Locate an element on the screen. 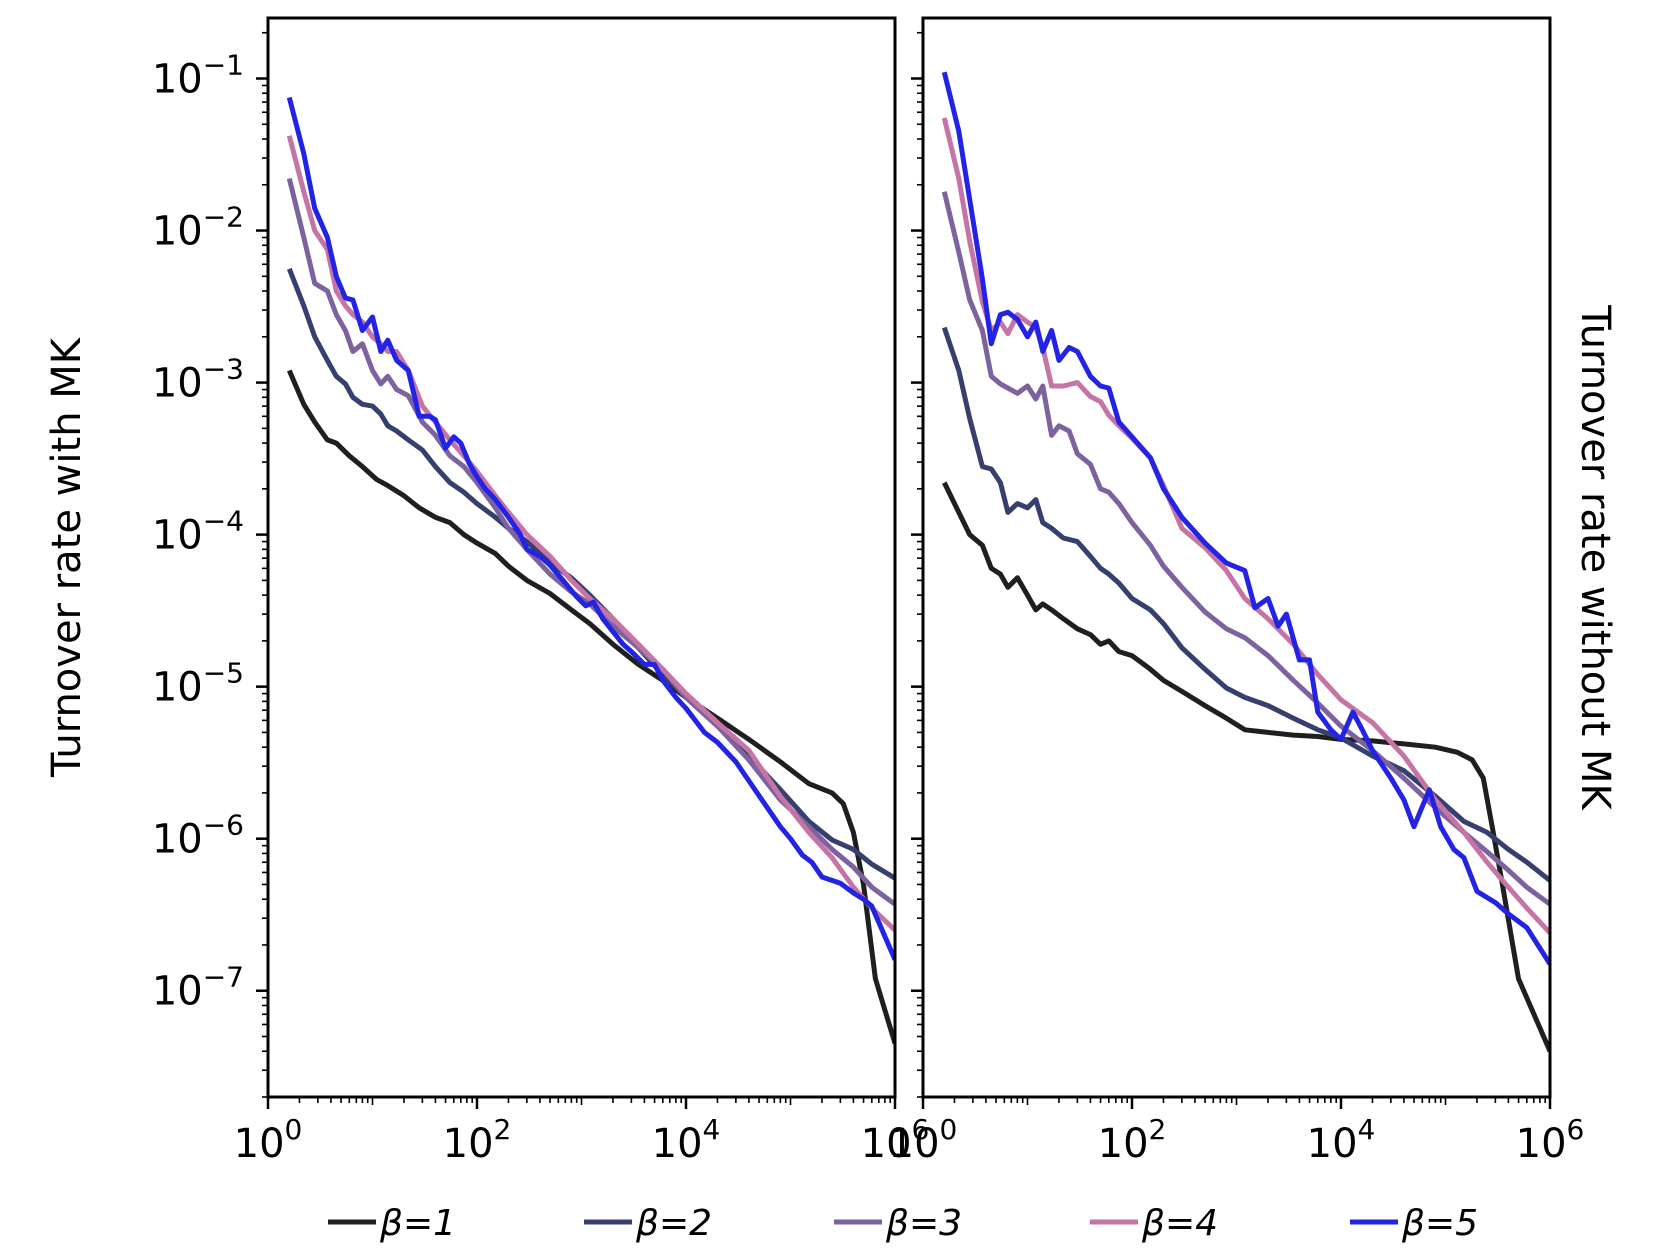 This screenshot has height=1248, width=1668. legend-item-beta-5: β=5 is located at coordinates (1414, 1223).